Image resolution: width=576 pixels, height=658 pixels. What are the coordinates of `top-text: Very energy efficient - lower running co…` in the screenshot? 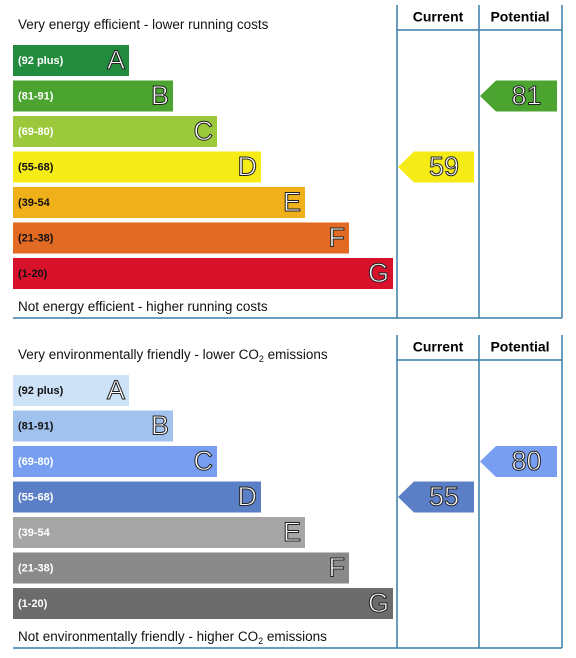 It's located at (143, 24).